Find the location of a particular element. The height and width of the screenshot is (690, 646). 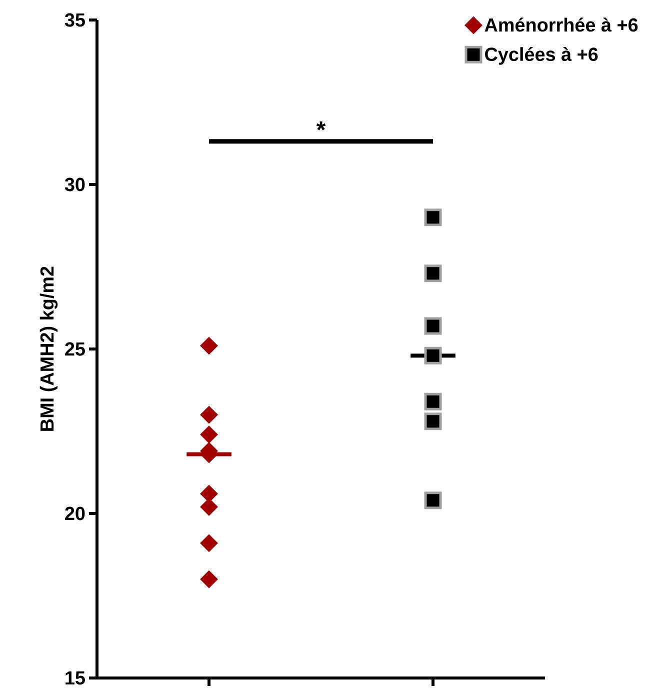

y-tick-label: 30 is located at coordinates (74, 185).